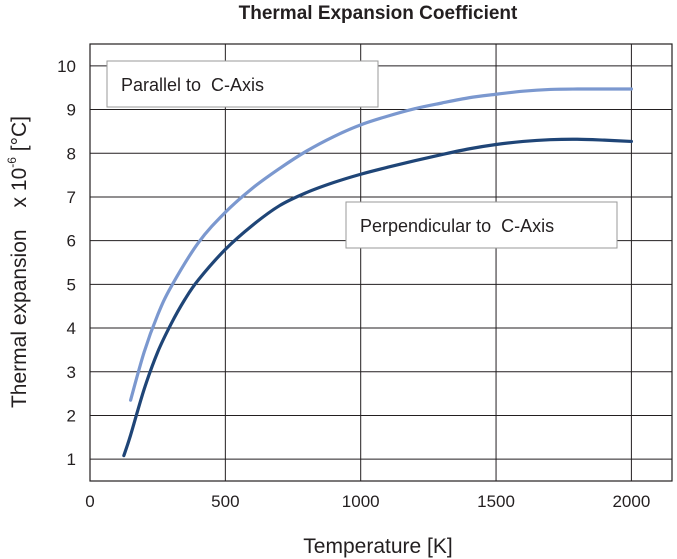 The image size is (677, 559). Describe the element at coordinates (71, 459) in the screenshot. I see `y-tick-label: 1` at that location.